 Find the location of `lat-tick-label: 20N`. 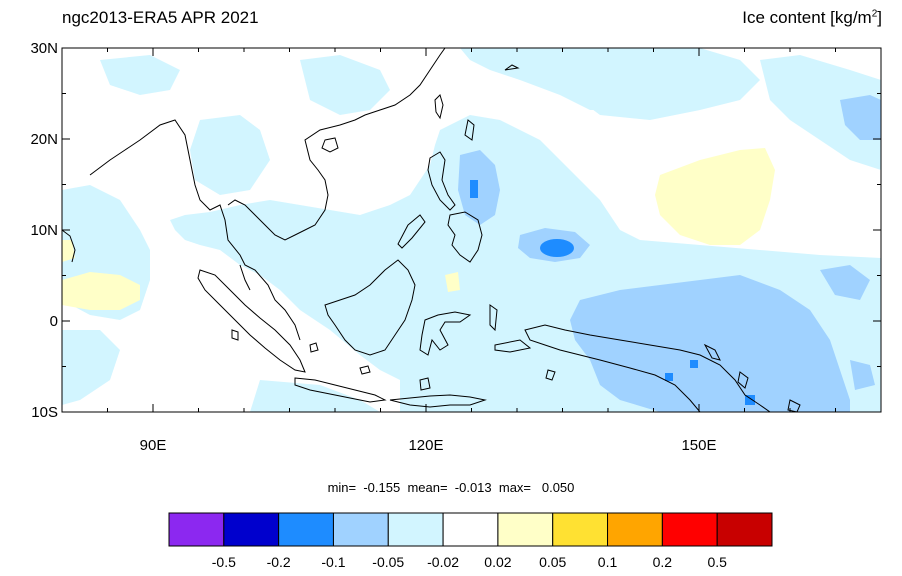

lat-tick-label: 20N is located at coordinates (44, 139).